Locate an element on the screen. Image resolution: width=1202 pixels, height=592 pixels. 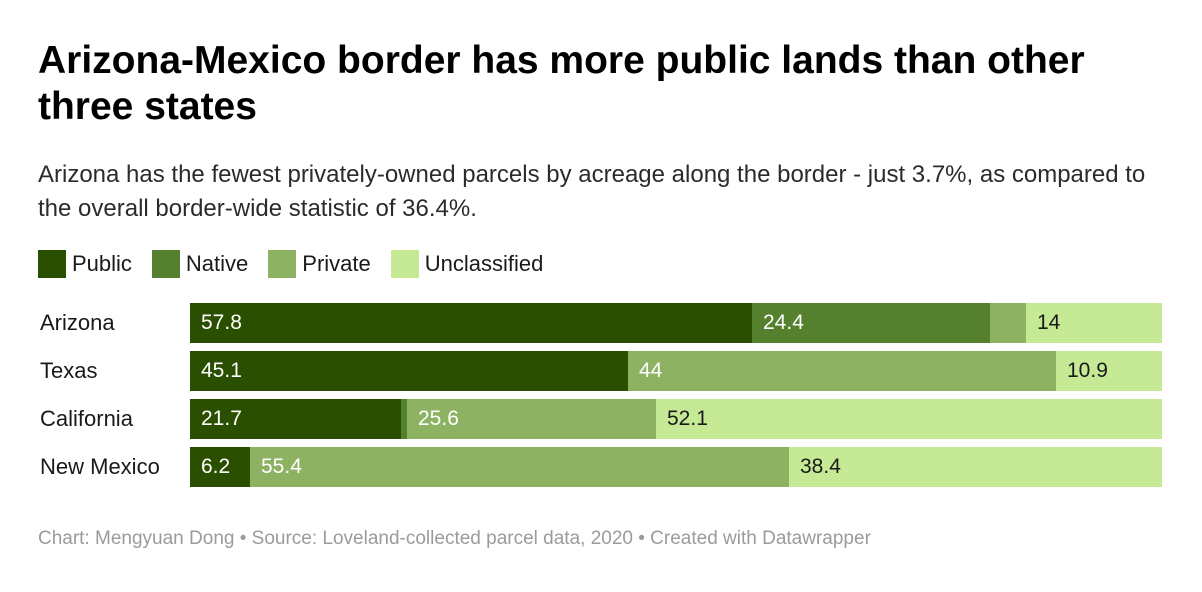
bar-segment-california-native is located at coordinates (404, 419).